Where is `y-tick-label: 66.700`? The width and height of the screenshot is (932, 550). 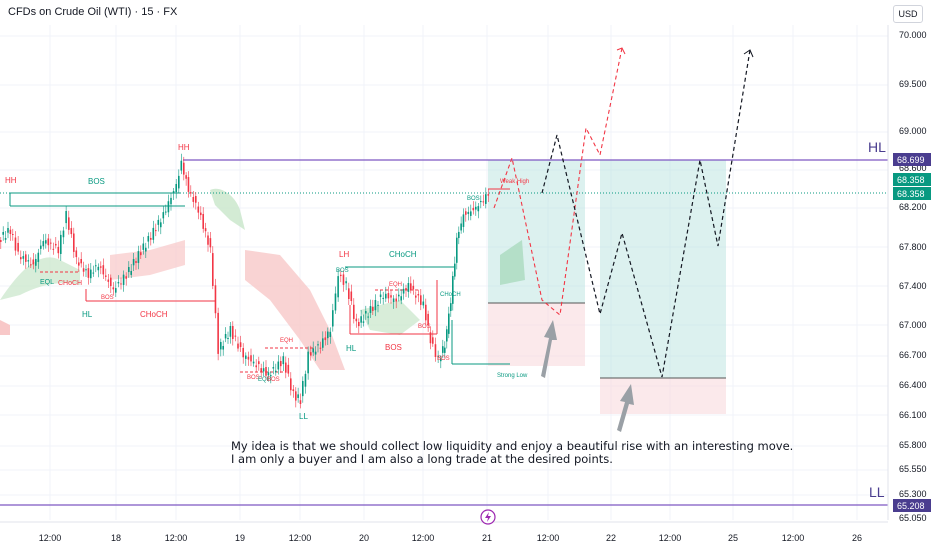 y-tick-label: 66.700 is located at coordinates (913, 355).